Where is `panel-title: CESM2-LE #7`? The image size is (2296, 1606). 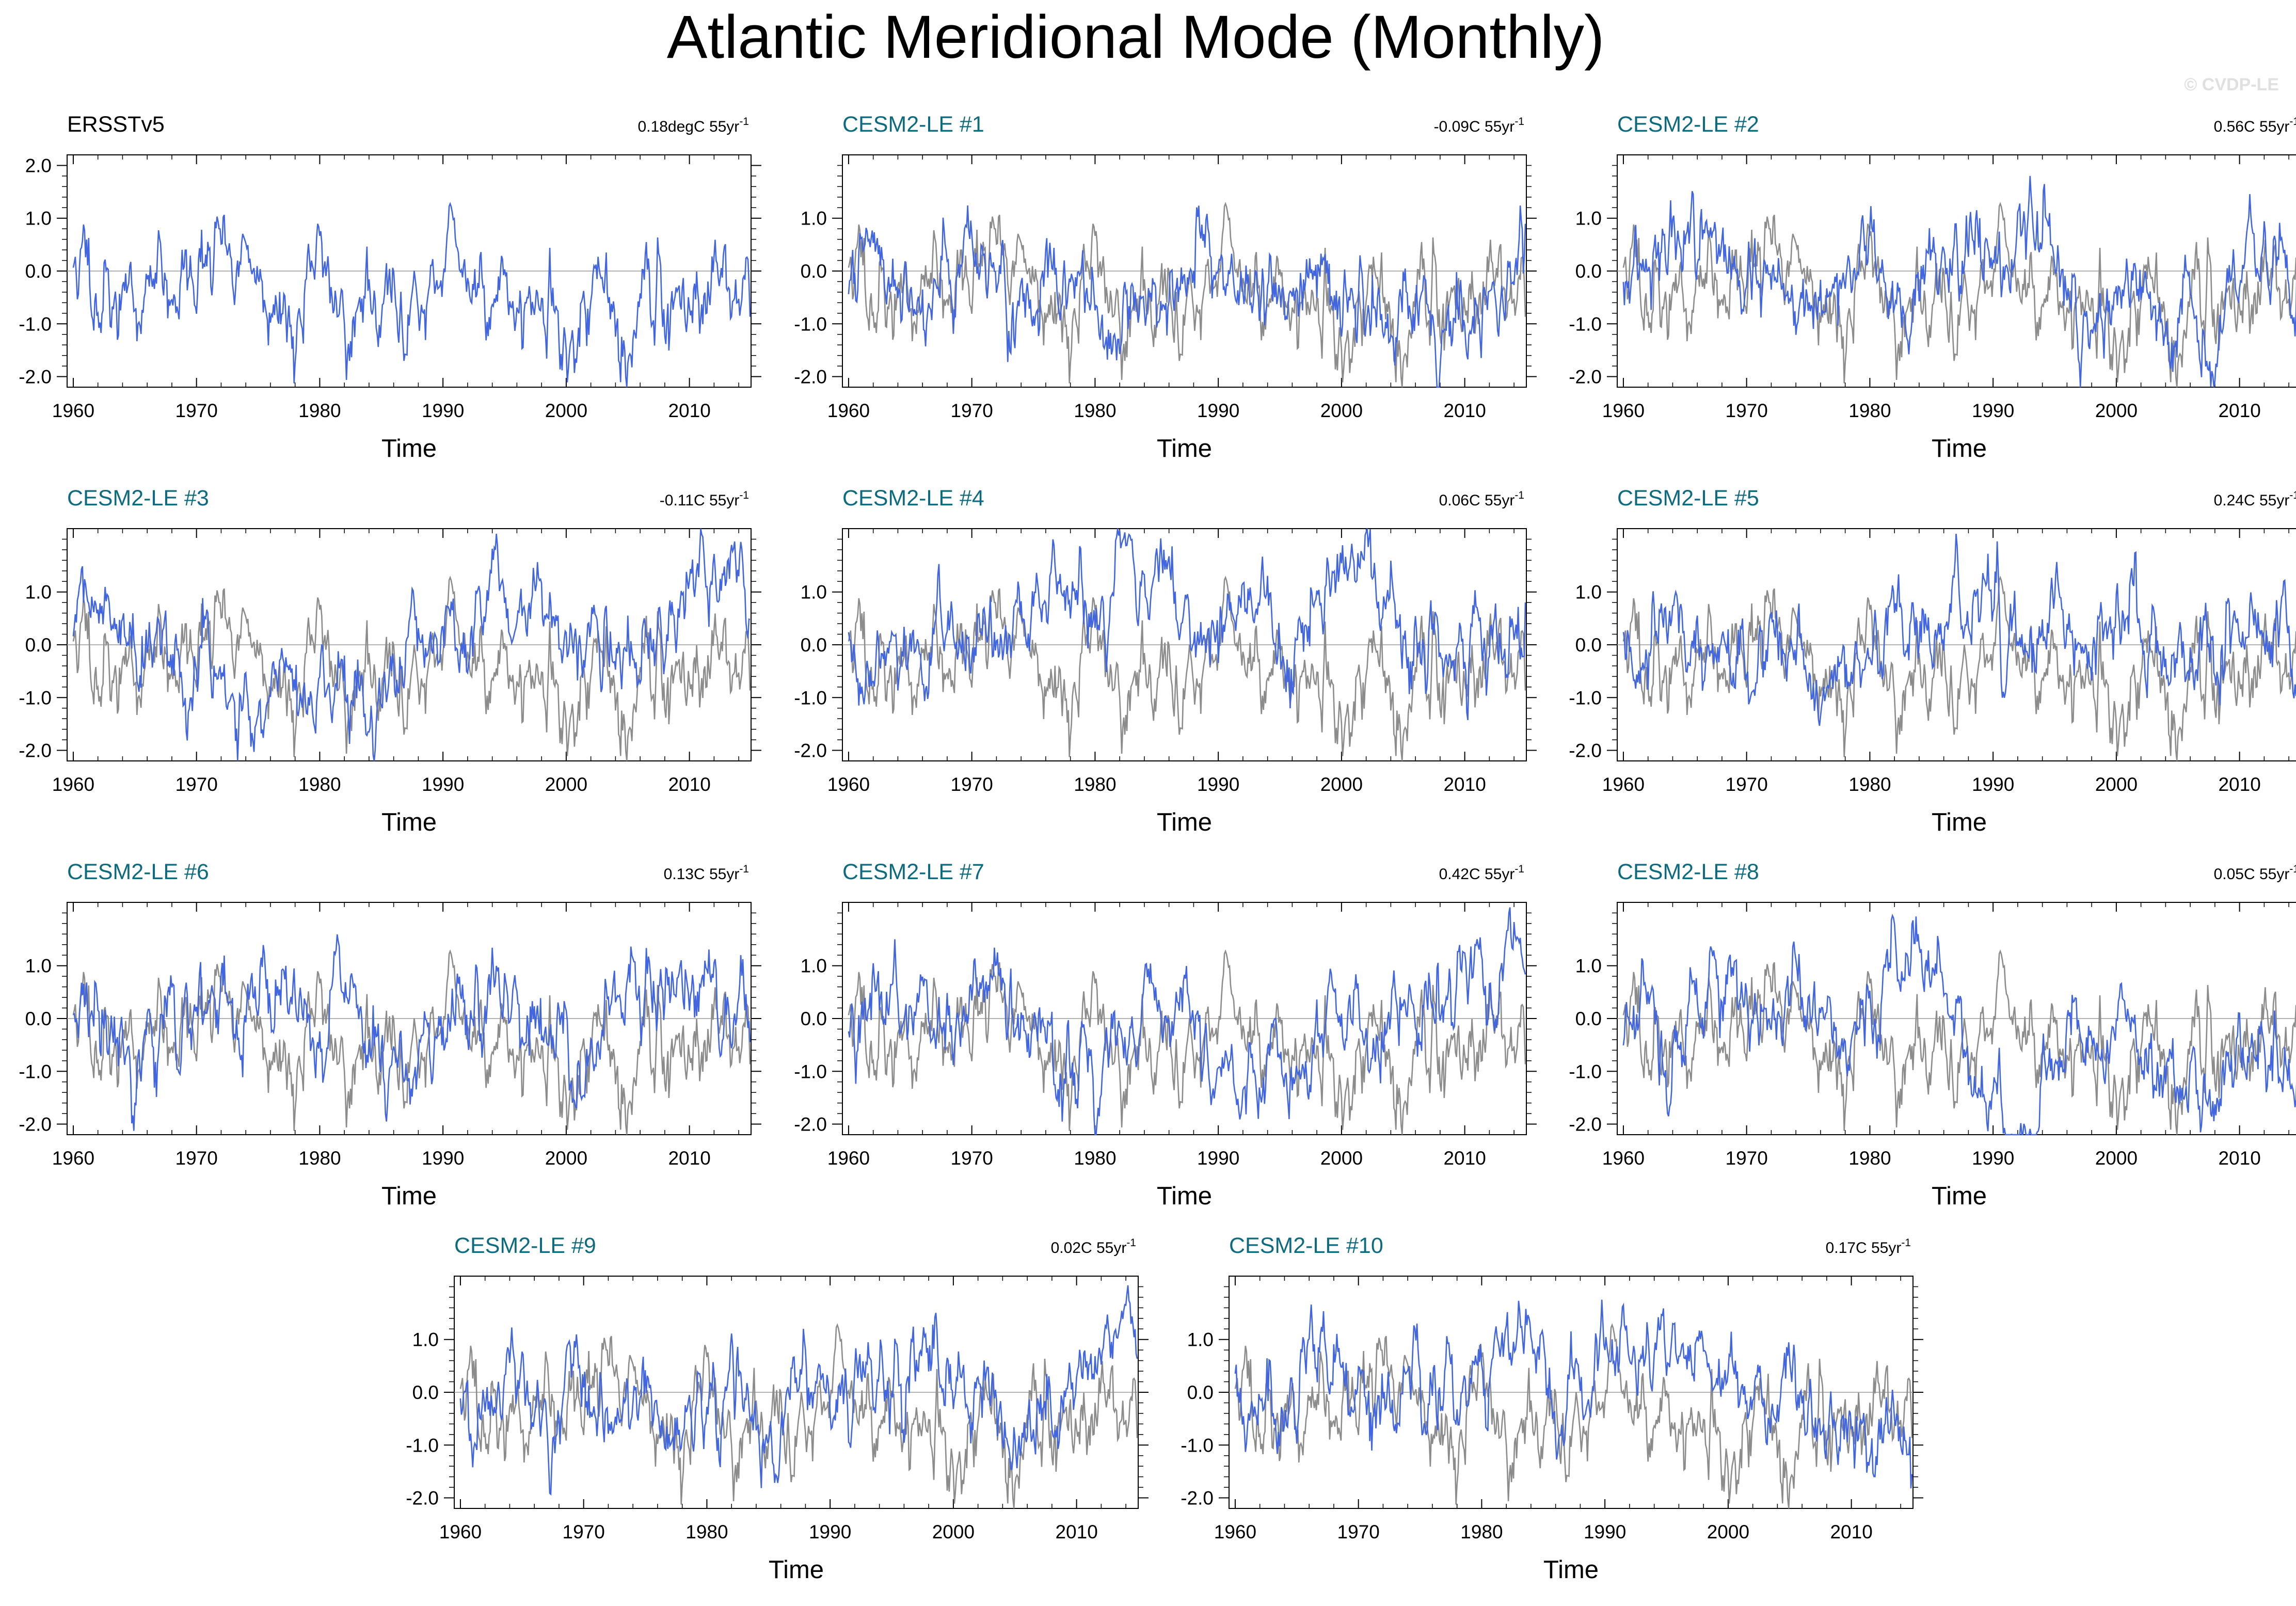 panel-title: CESM2-LE #7 is located at coordinates (913, 872).